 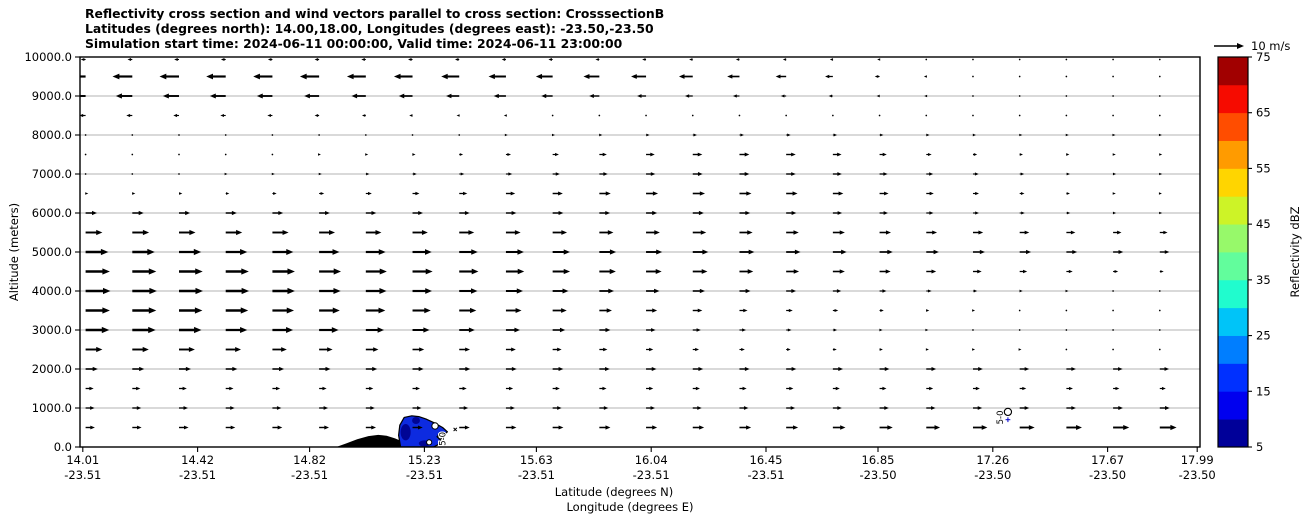 I want to click on x-tick-latitude: 14.82, so click(x=309, y=460).